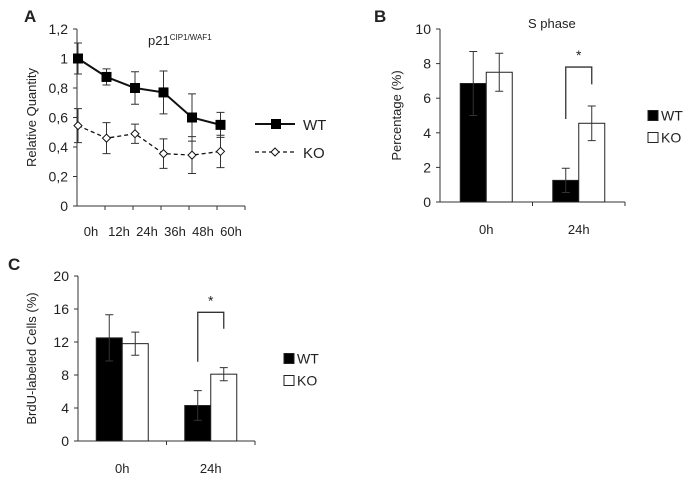 The image size is (685, 480). I want to click on x-tick-label: 60h, so click(231, 231).